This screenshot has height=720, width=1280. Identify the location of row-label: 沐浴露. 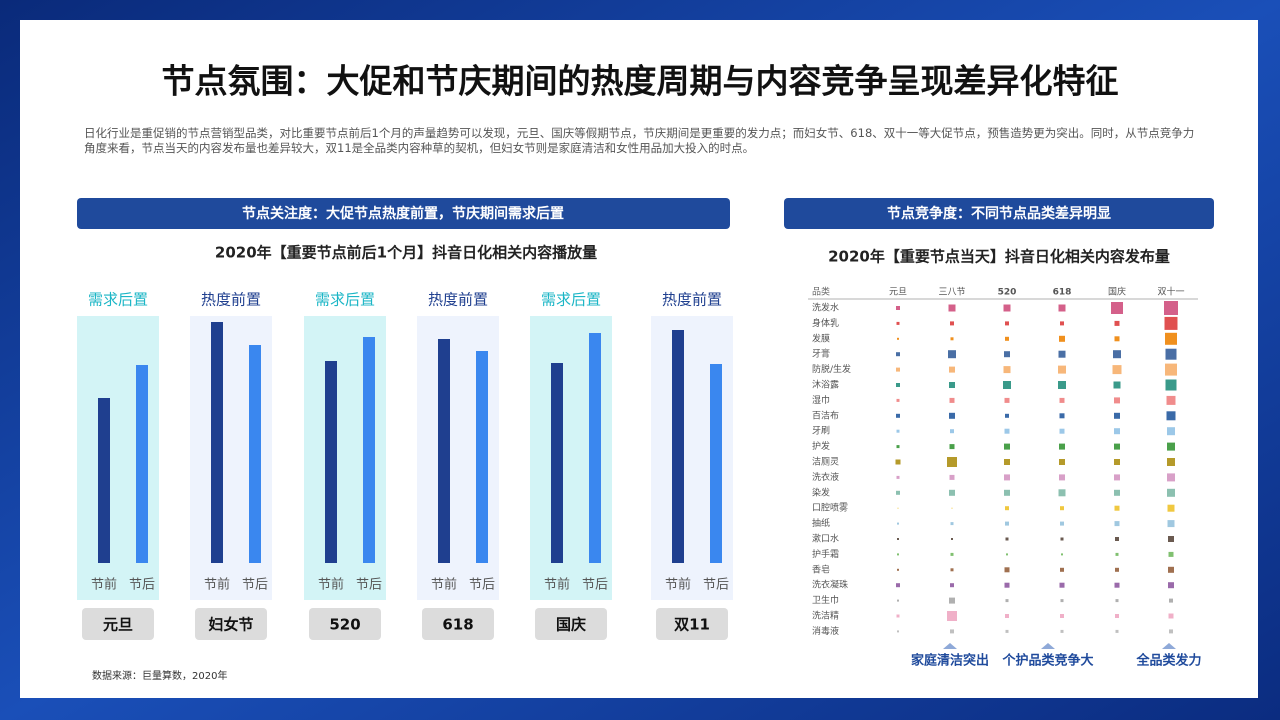
(825, 385).